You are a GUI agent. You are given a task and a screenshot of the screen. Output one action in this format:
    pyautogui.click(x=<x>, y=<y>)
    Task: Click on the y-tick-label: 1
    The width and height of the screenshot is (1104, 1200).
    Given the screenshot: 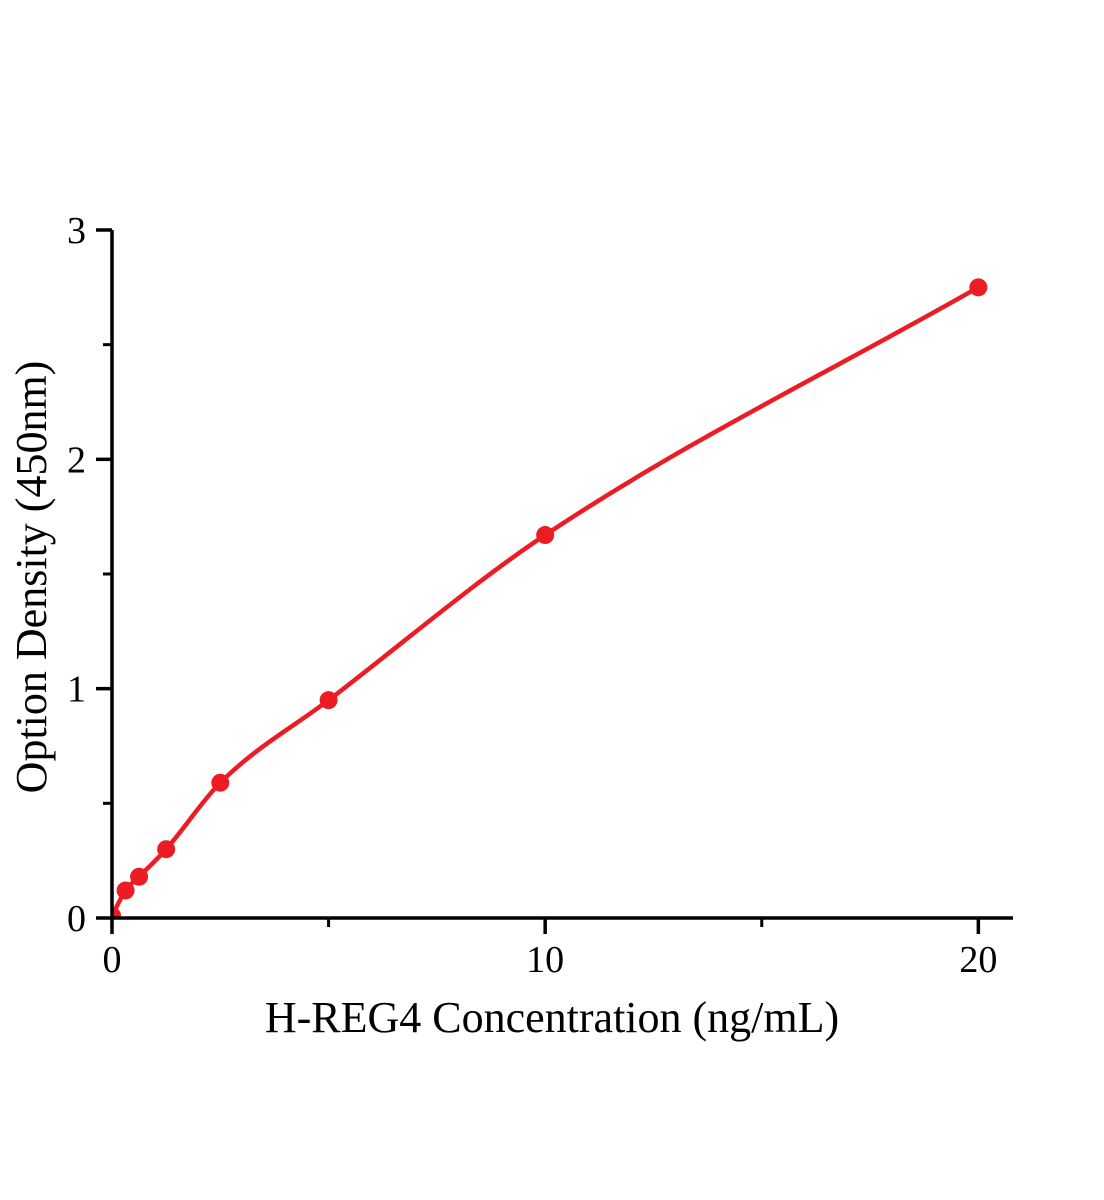 What is the action you would take?
    pyautogui.click(x=76, y=690)
    